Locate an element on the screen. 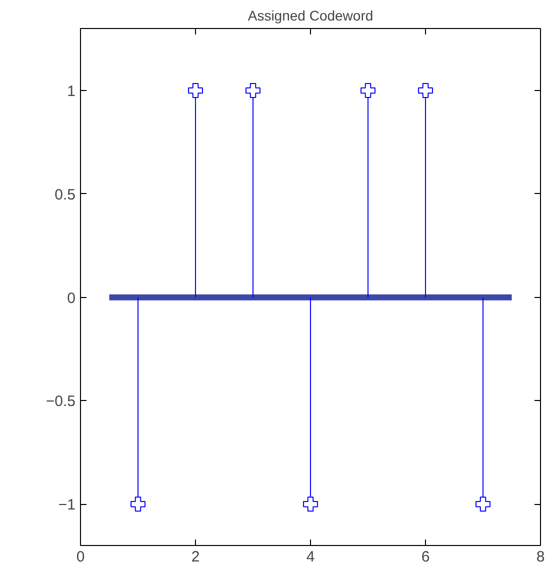  y-tick-label: −1 is located at coordinates (67, 505).